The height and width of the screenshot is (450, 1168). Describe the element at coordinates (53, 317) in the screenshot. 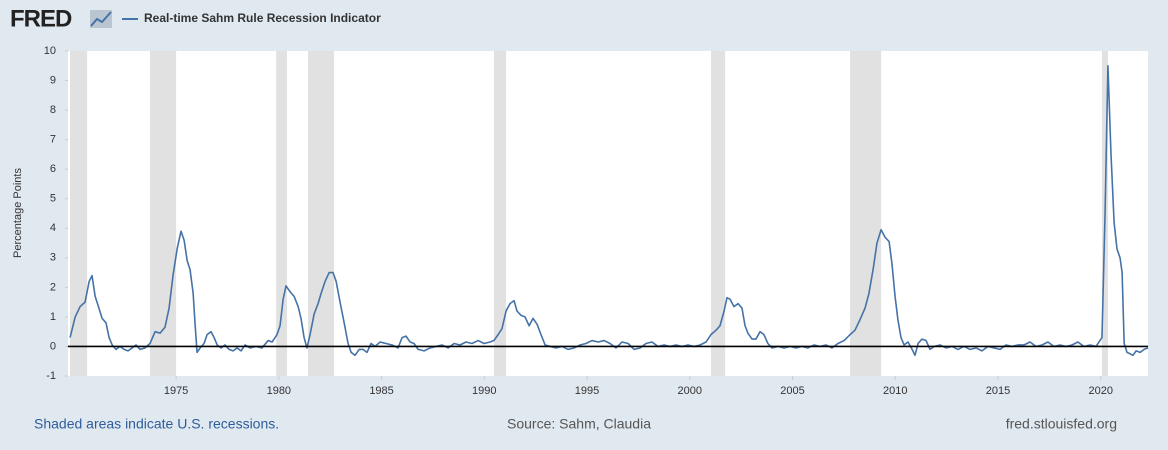

I see `y-tick-label: 1` at that location.